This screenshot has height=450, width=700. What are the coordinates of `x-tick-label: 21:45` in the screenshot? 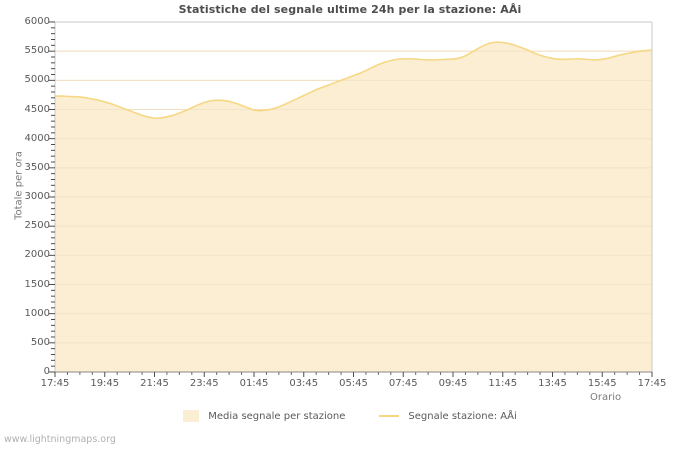 It's located at (154, 383).